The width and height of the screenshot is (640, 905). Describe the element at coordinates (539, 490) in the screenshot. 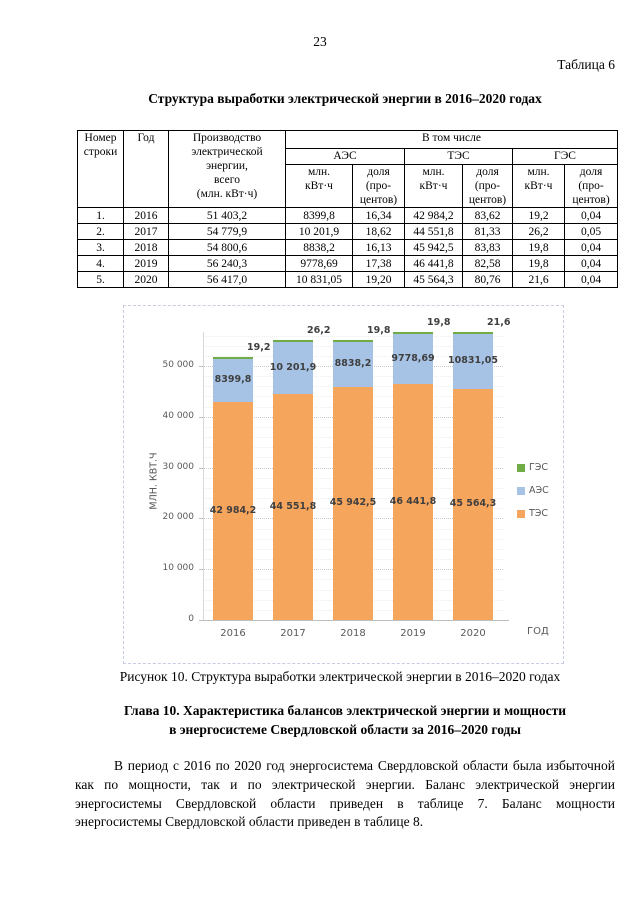

I see `legend-label: АЭС` at that location.